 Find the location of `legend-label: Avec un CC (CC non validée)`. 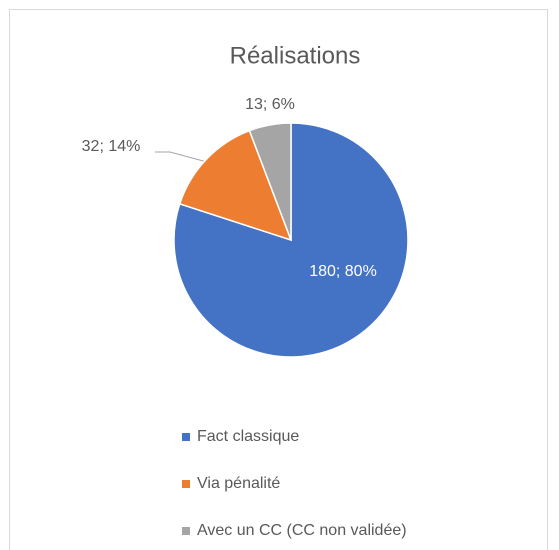

legend-label: Avec un CC (CC non validée) is located at coordinates (302, 530).